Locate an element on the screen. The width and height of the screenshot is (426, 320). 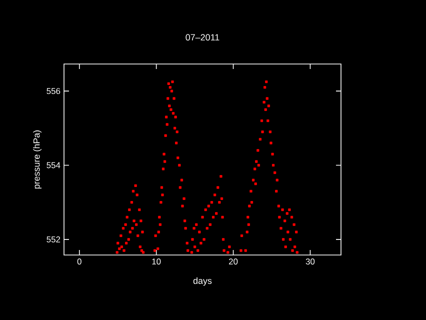
x-tick-label: 10 is located at coordinates (156, 261).